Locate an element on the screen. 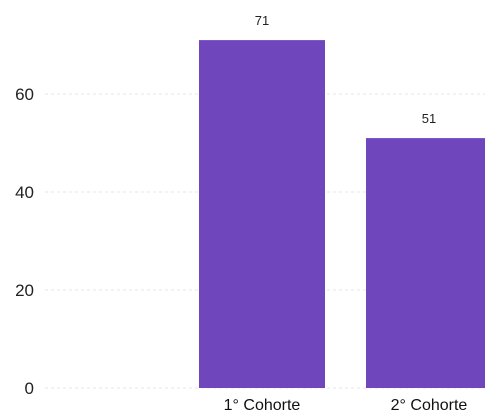  y-tick-label-20: 20 is located at coordinates (24, 290).